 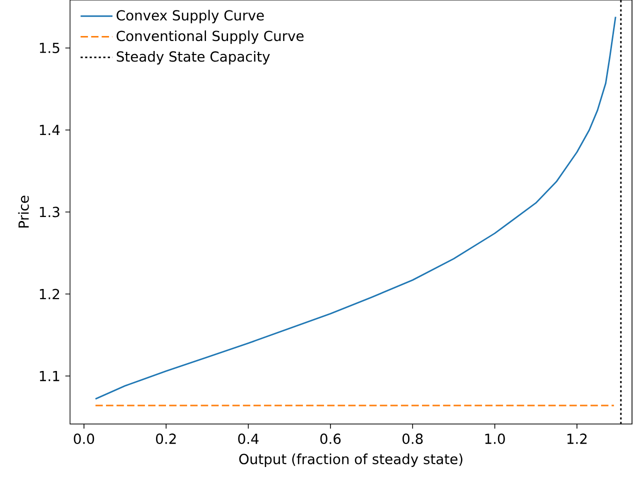 I want to click on x-tick-label: 0.2, so click(x=166, y=439).